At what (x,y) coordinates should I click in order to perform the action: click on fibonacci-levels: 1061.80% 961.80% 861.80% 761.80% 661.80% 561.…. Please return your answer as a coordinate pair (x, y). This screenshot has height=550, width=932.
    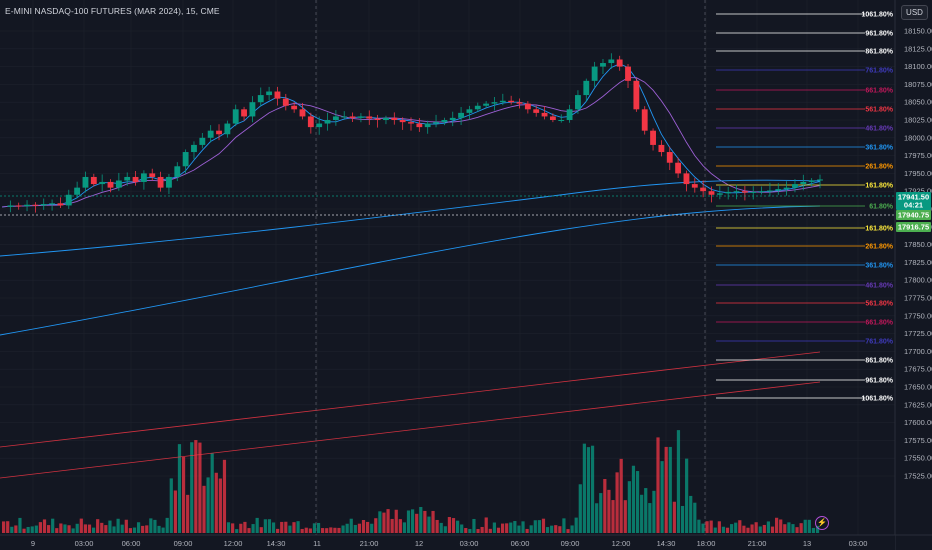
    Looking at the image, I should click on (805, 207).